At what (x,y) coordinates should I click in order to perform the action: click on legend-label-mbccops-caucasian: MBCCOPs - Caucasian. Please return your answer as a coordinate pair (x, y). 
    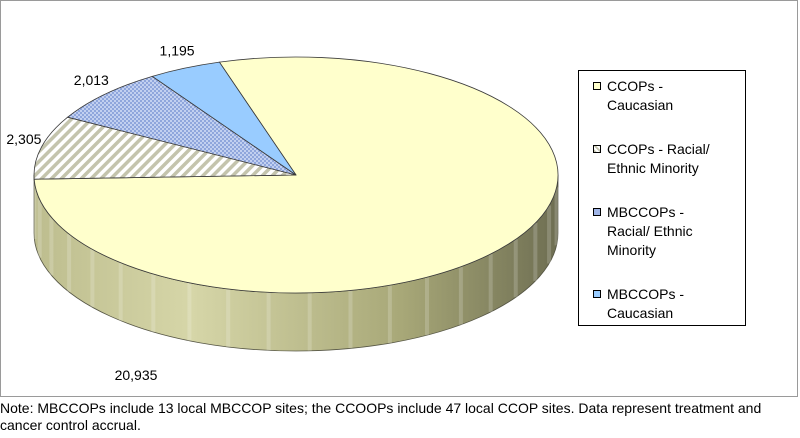
    Looking at the image, I should click on (645, 303).